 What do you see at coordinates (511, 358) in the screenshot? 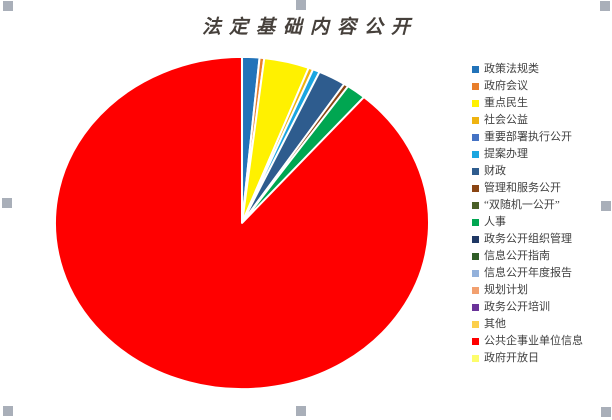
I see `legend-label: 政府开放日` at bounding box center [511, 358].